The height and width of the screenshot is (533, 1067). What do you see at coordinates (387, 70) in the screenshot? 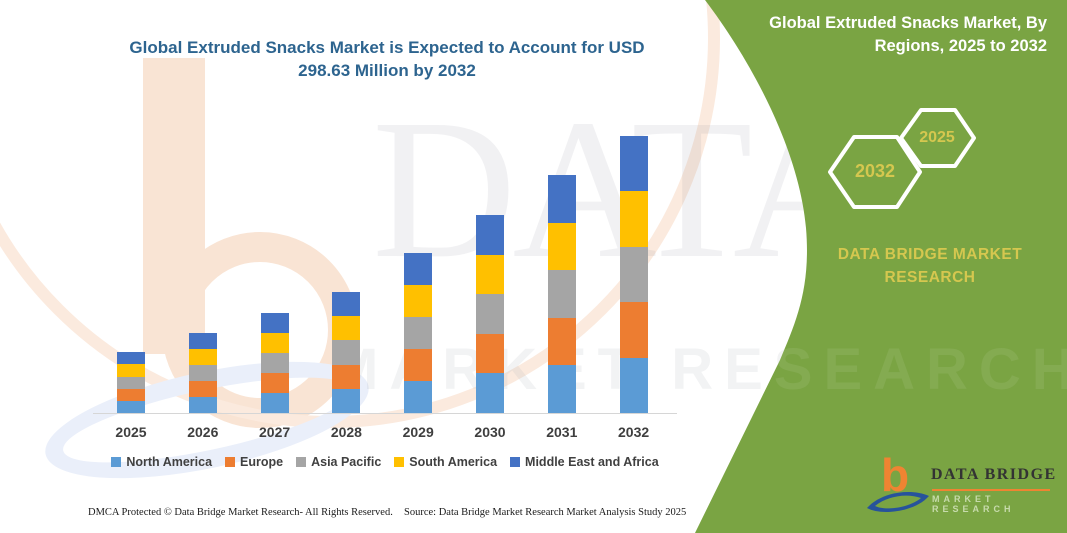
I see `chart-title-line2: 298.63 Million by 2032` at bounding box center [387, 70].